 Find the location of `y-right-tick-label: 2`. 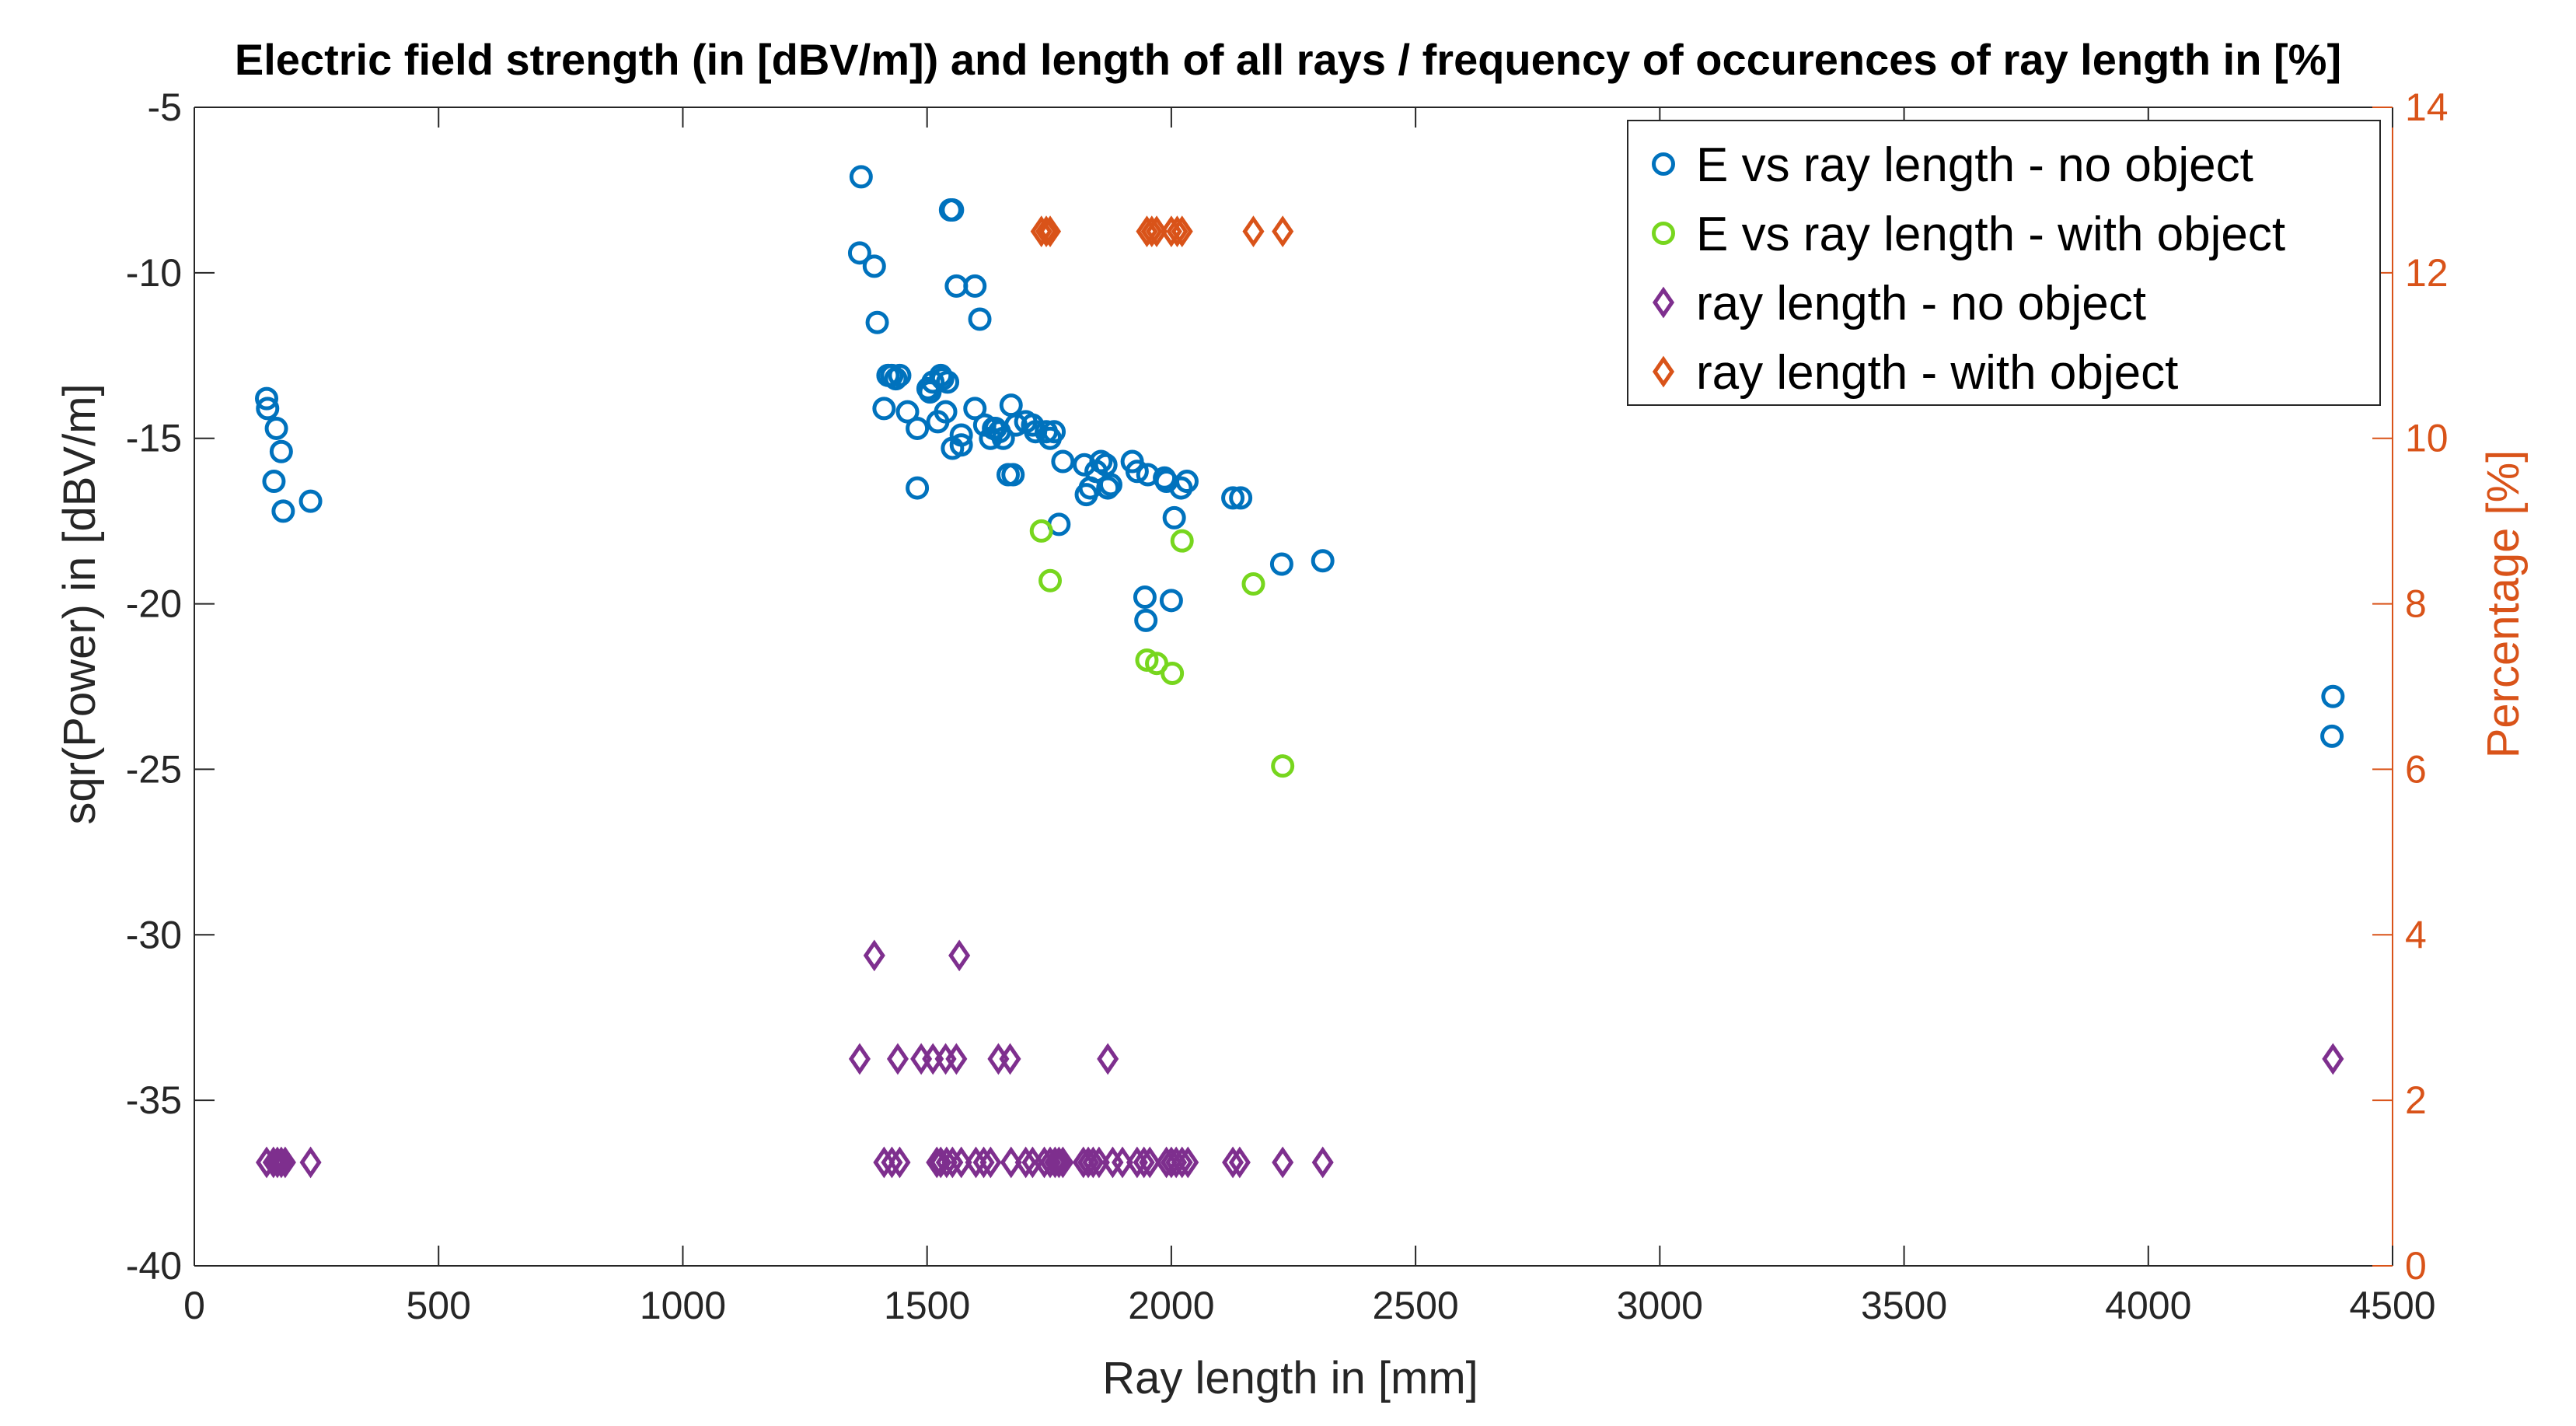

y-right-tick-label: 2 is located at coordinates (2416, 1100).